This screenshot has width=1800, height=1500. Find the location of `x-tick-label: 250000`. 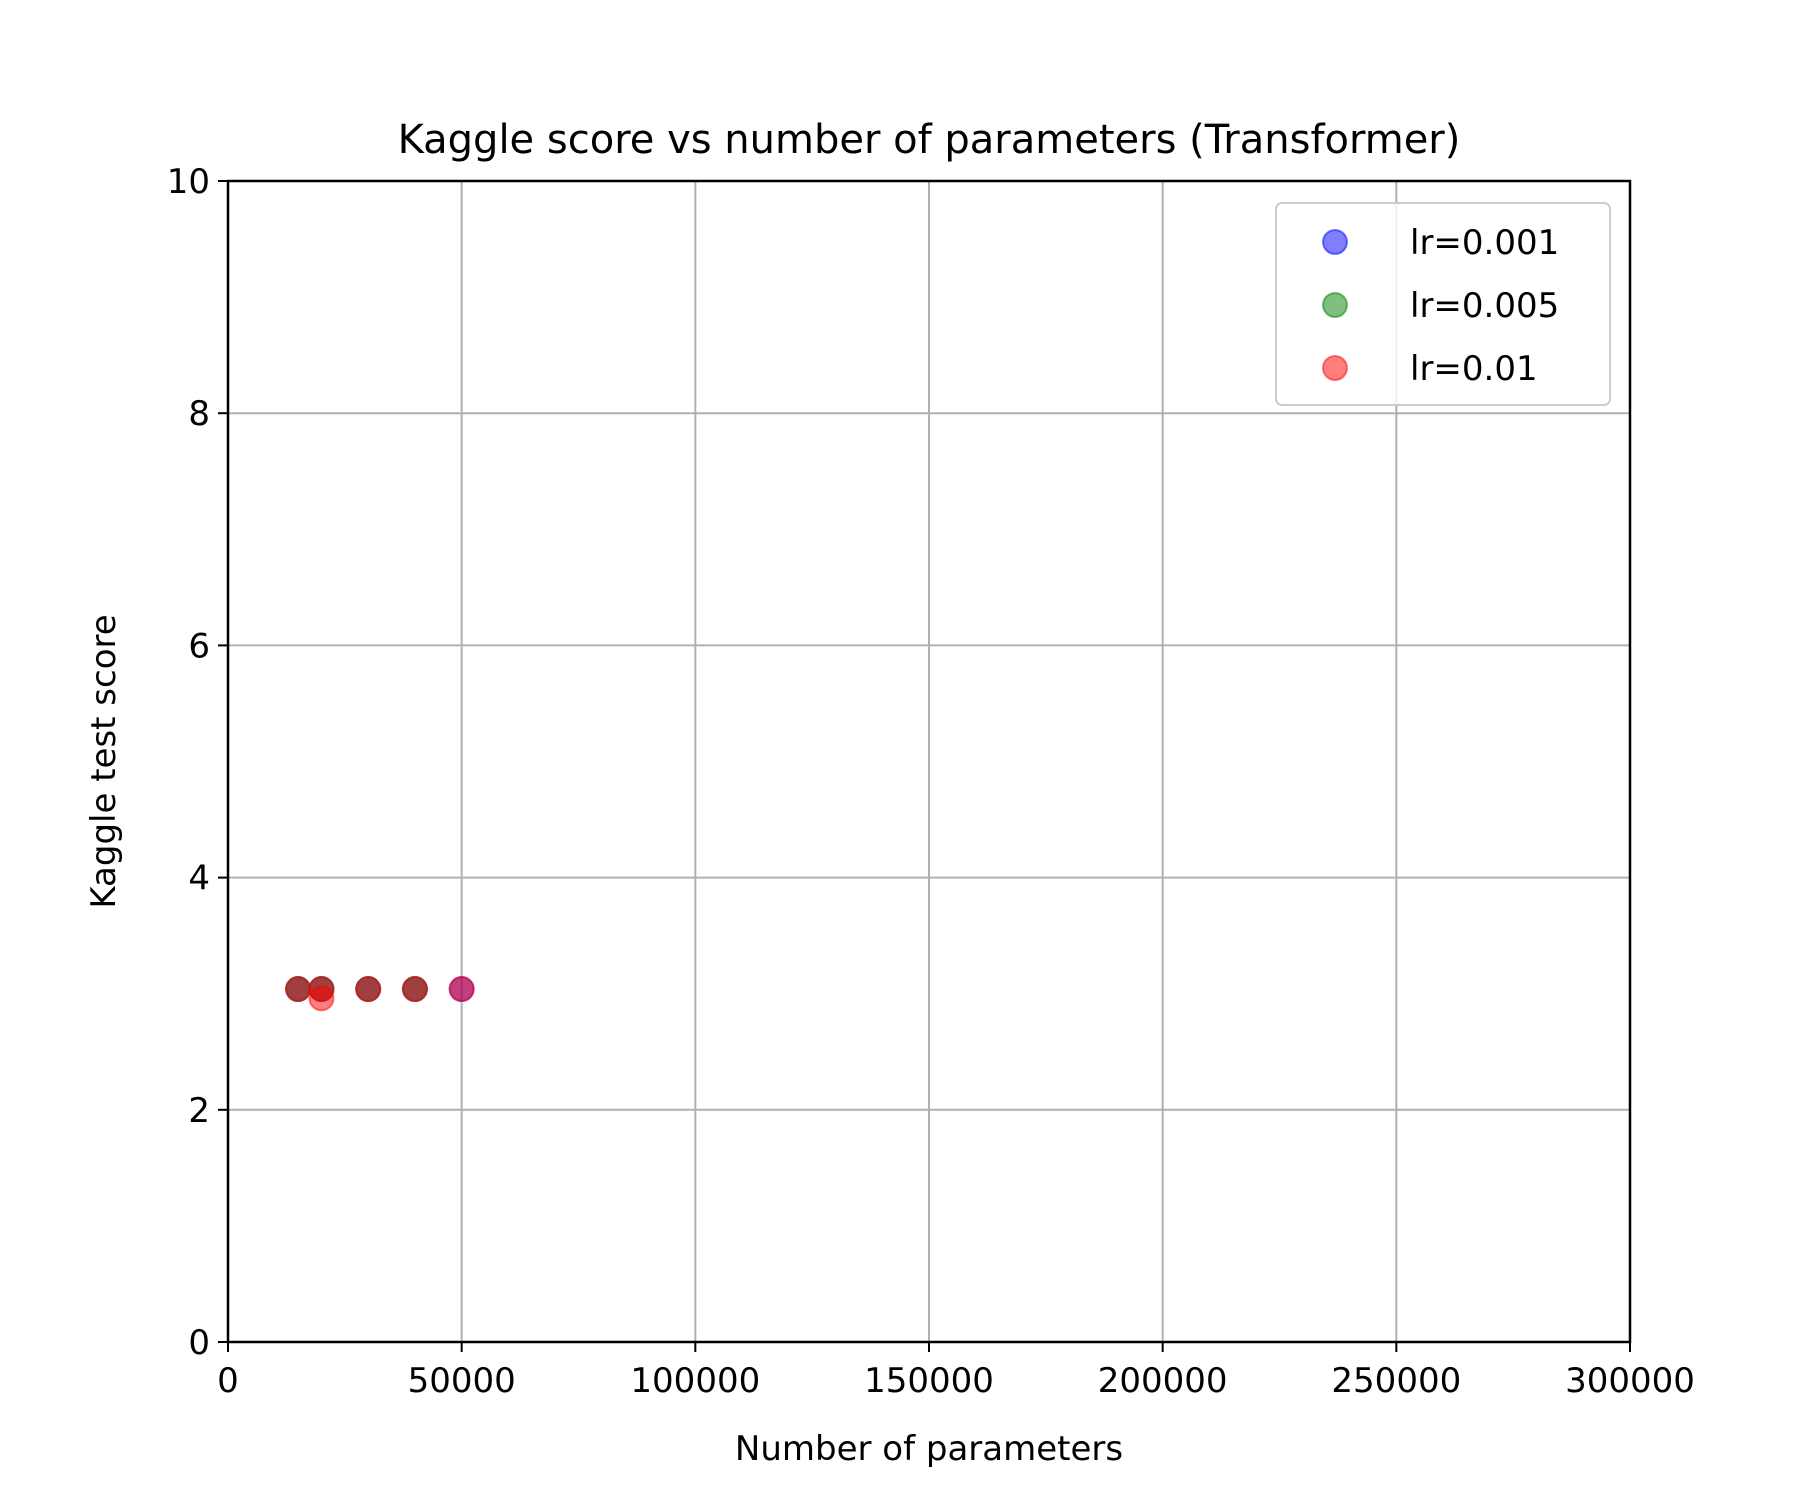

x-tick-label: 250000 is located at coordinates (1396, 1381).